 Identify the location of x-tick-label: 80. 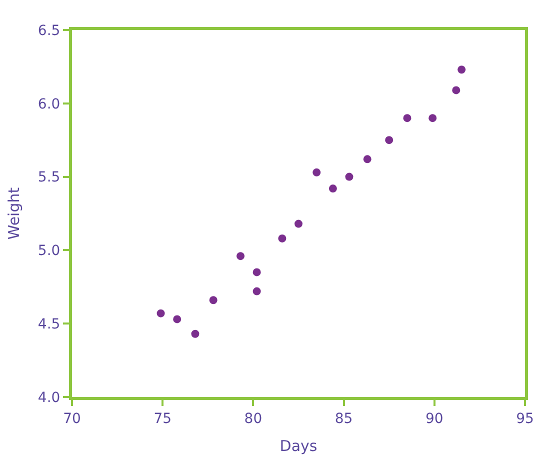
(253, 418).